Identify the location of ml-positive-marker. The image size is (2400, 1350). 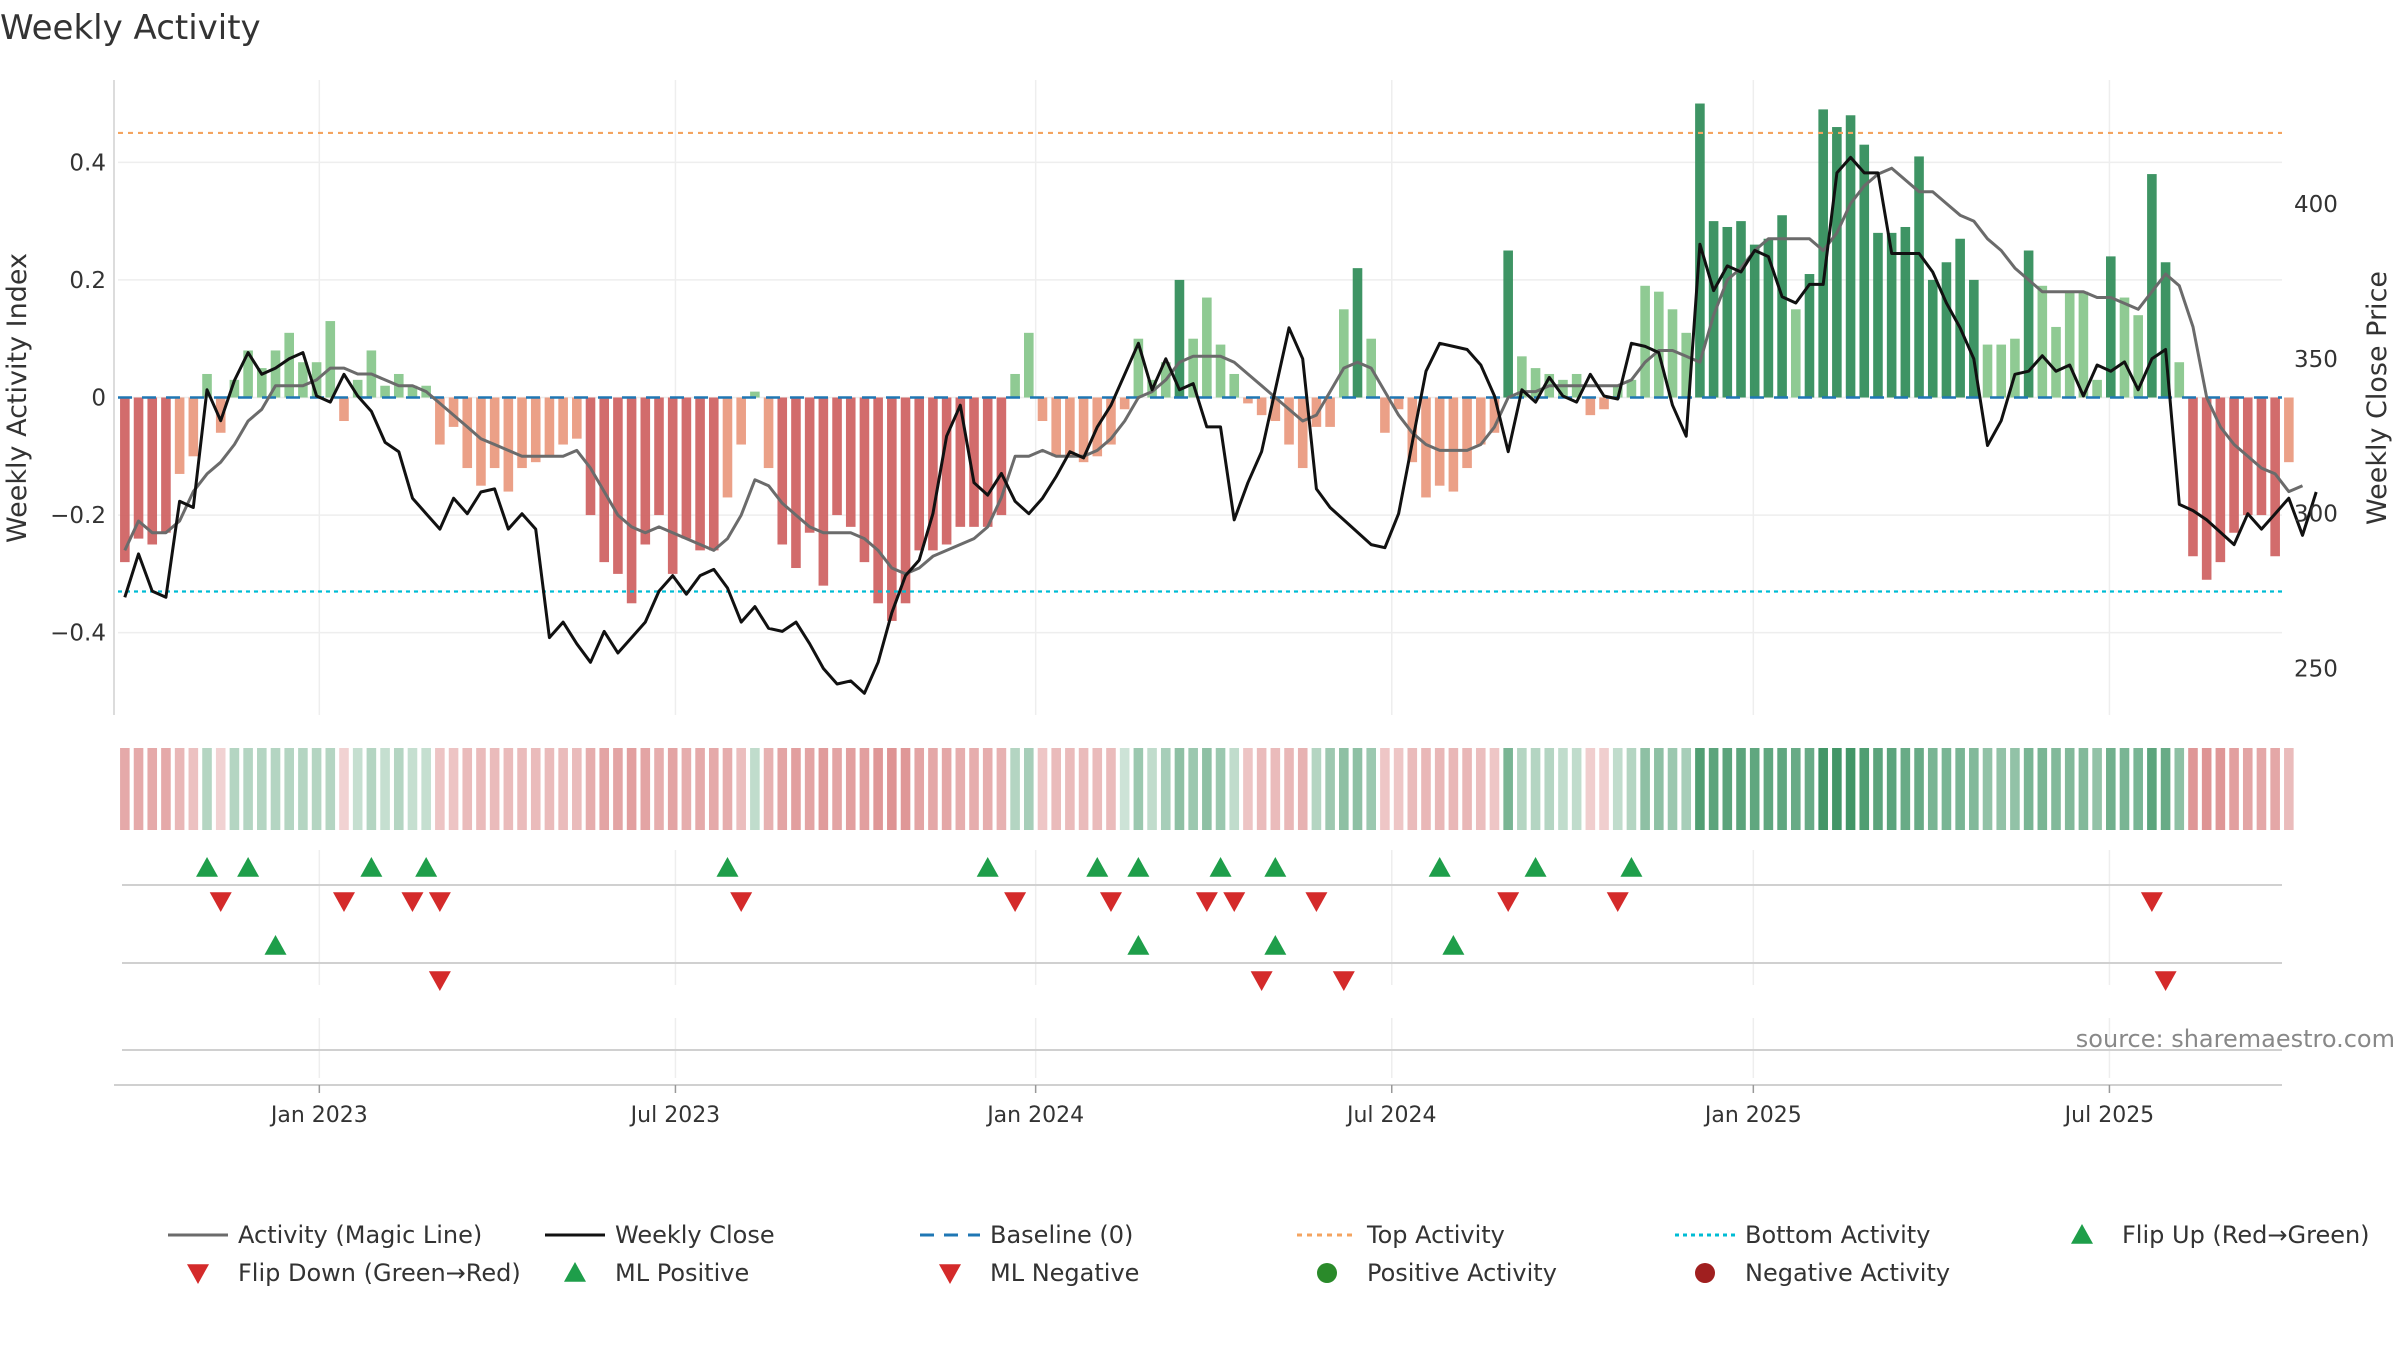
(1275, 945).